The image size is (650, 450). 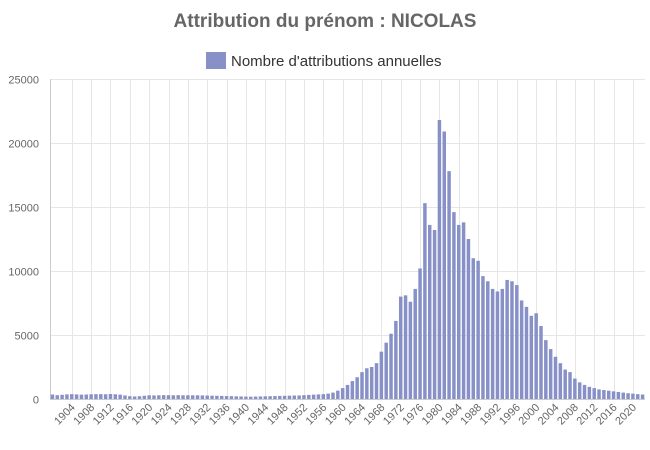 I want to click on legend: Nombre d'attributions annuelles, so click(x=323, y=61).